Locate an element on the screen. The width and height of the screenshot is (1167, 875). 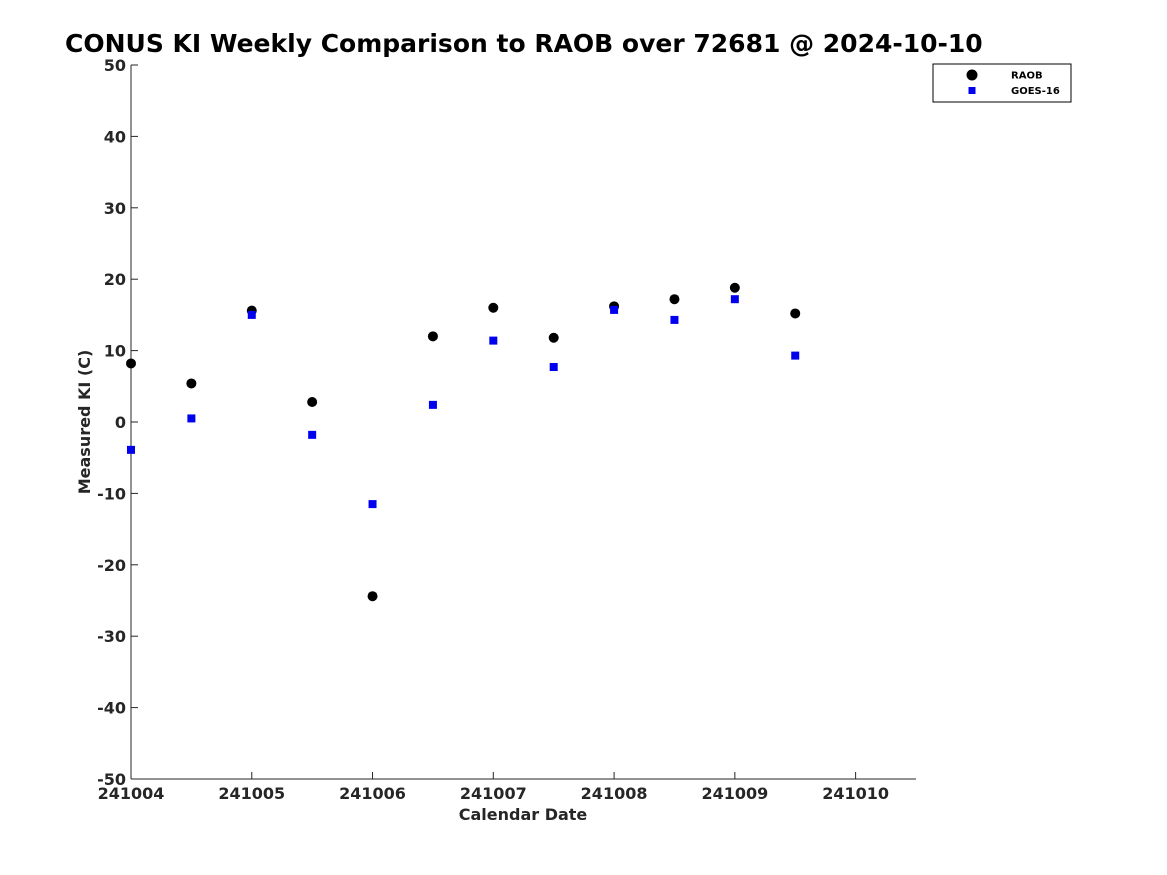
legend-box is located at coordinates (1002, 83).